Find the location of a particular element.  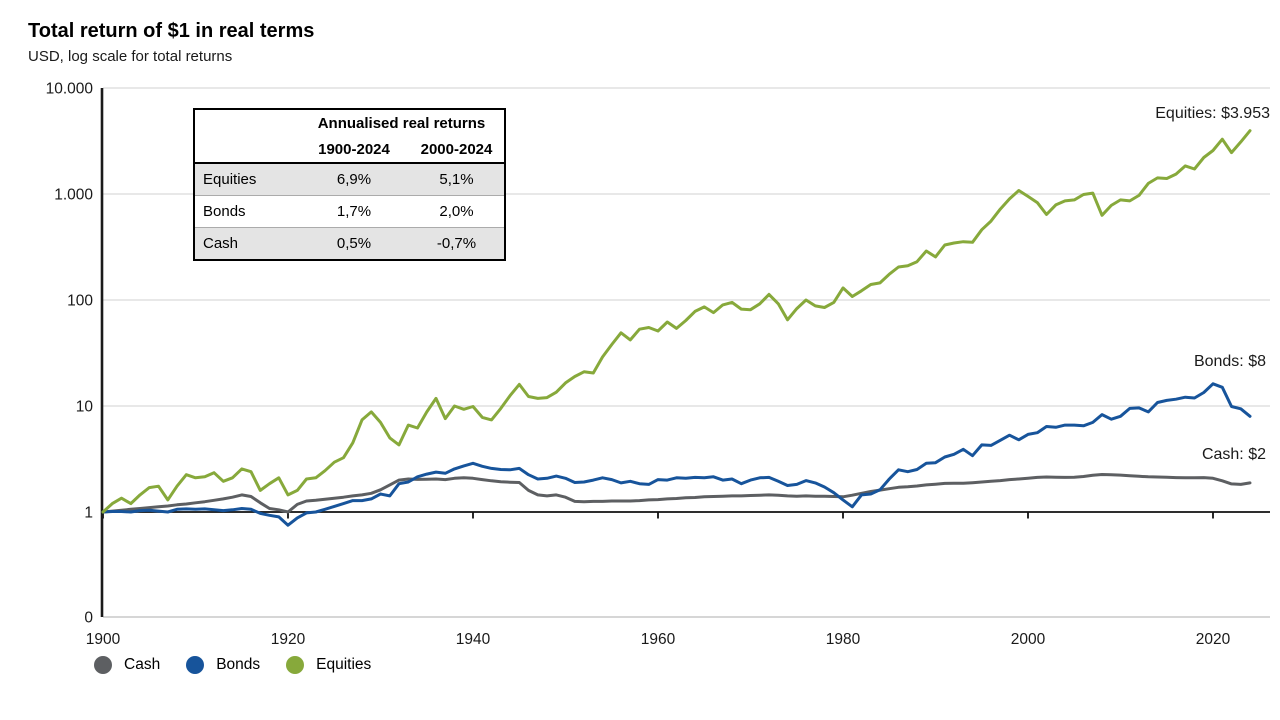

y-tick-label-10: 10 is located at coordinates (85, 407).